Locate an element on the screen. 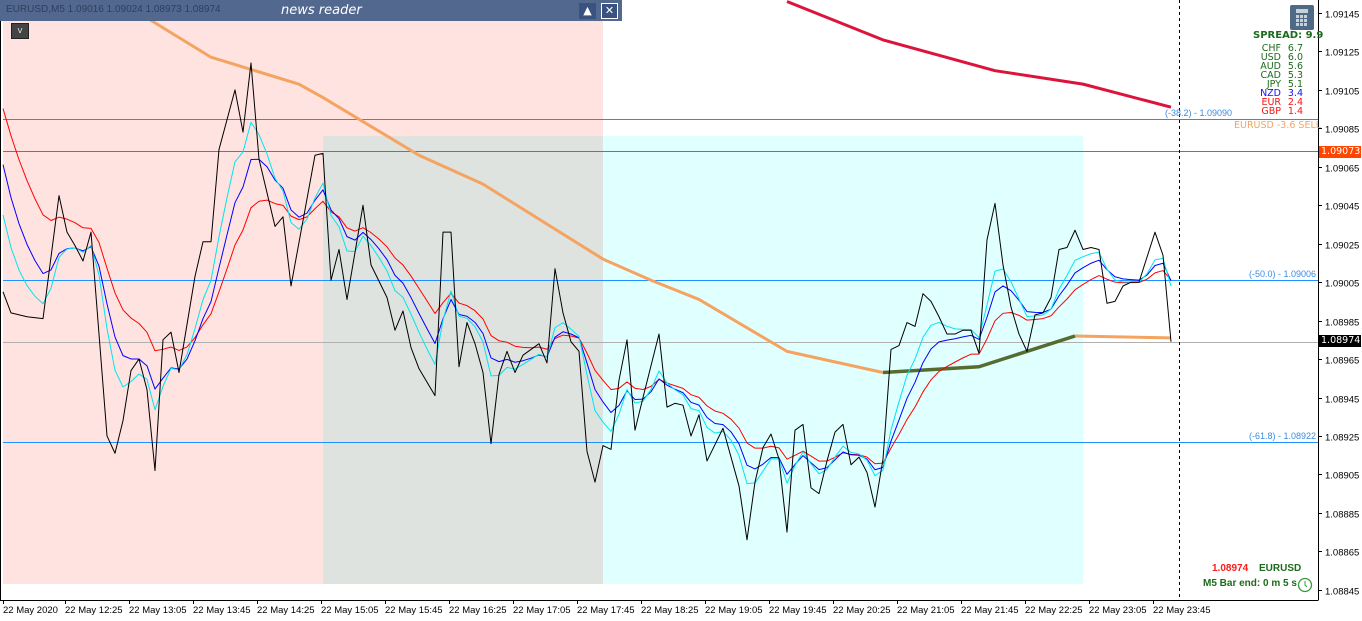  current-price-tag: 1.08974 is located at coordinates (1340, 341).